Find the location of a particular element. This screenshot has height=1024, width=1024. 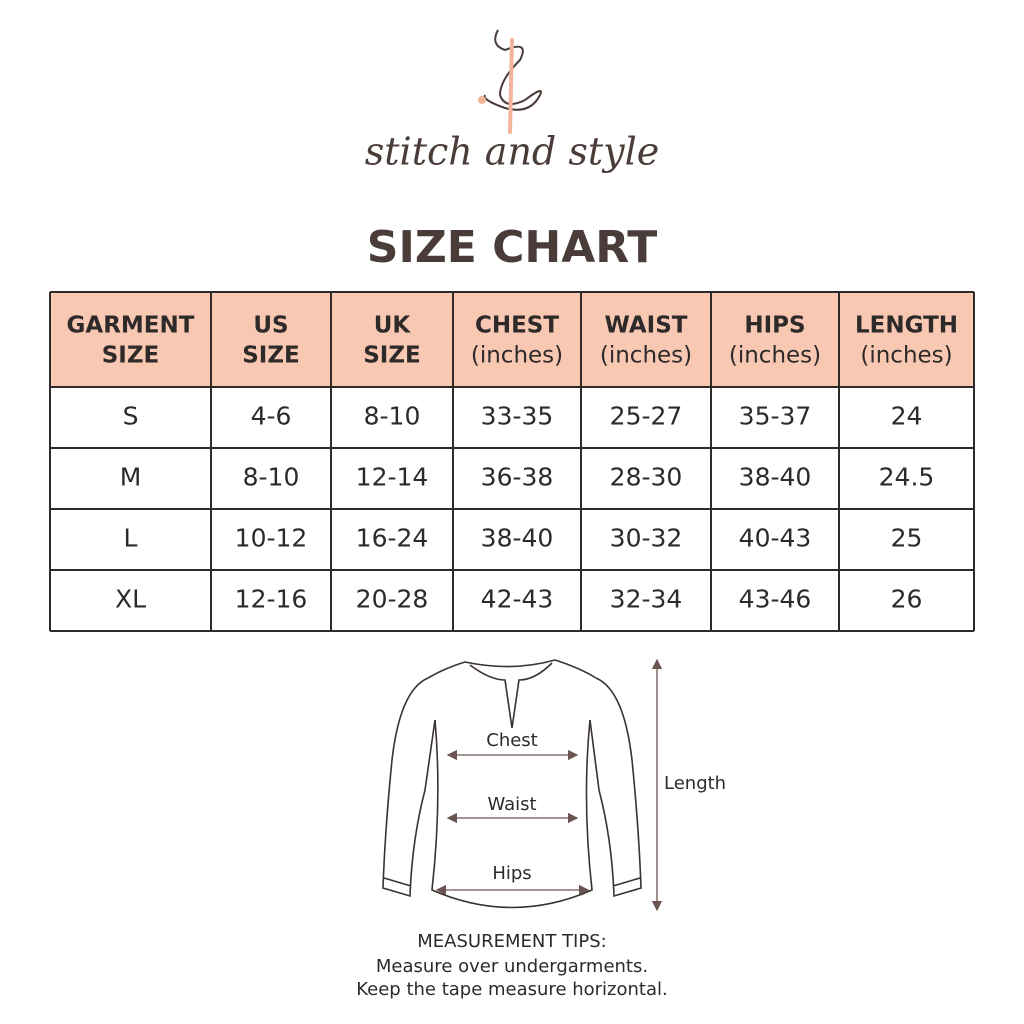

table-cell: 33-35 is located at coordinates (517, 416).